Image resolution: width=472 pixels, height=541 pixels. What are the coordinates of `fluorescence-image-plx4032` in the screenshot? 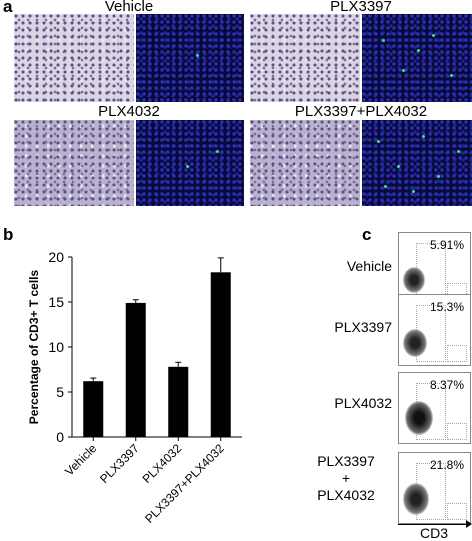 It's located at (190, 163).